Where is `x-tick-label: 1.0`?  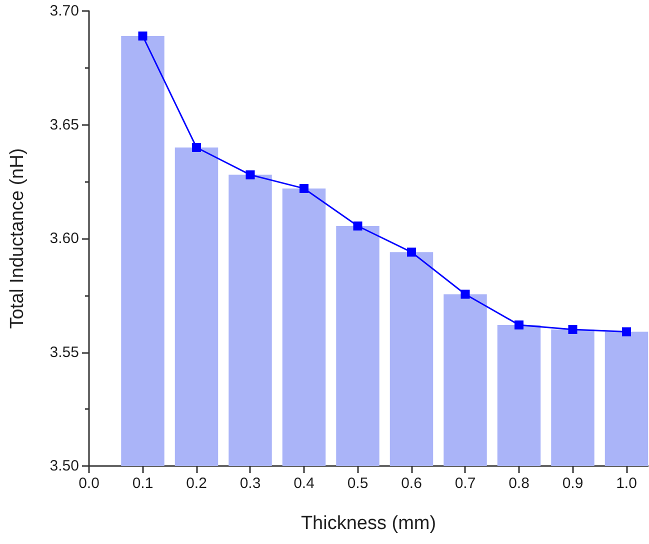 x-tick-label: 1.0 is located at coordinates (626, 483).